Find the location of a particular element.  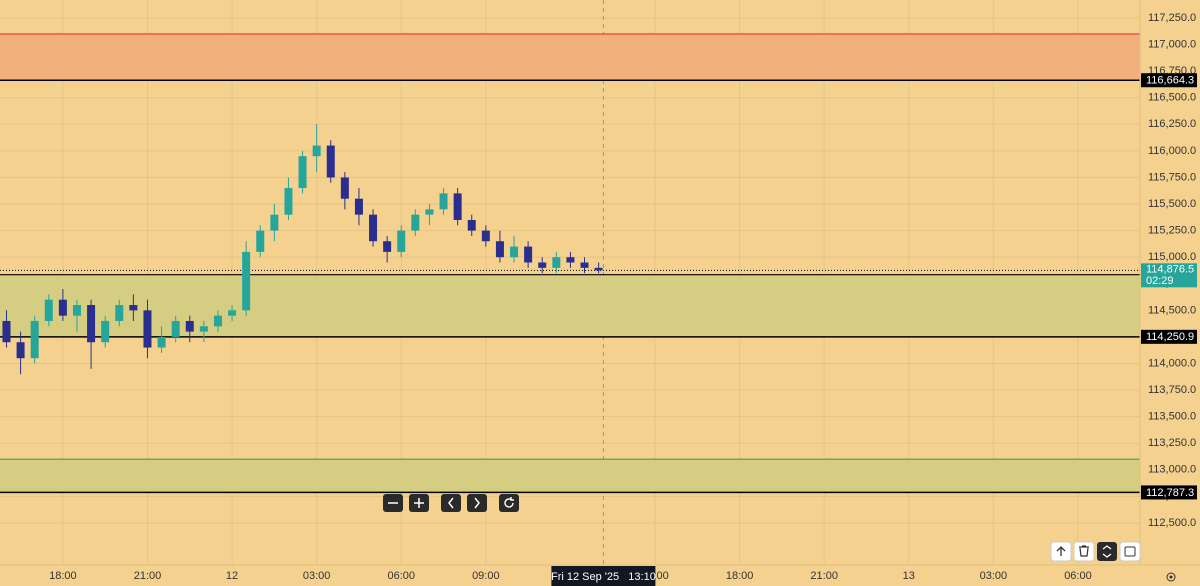

y-tick-label: 113,500.0 is located at coordinates (1172, 417).